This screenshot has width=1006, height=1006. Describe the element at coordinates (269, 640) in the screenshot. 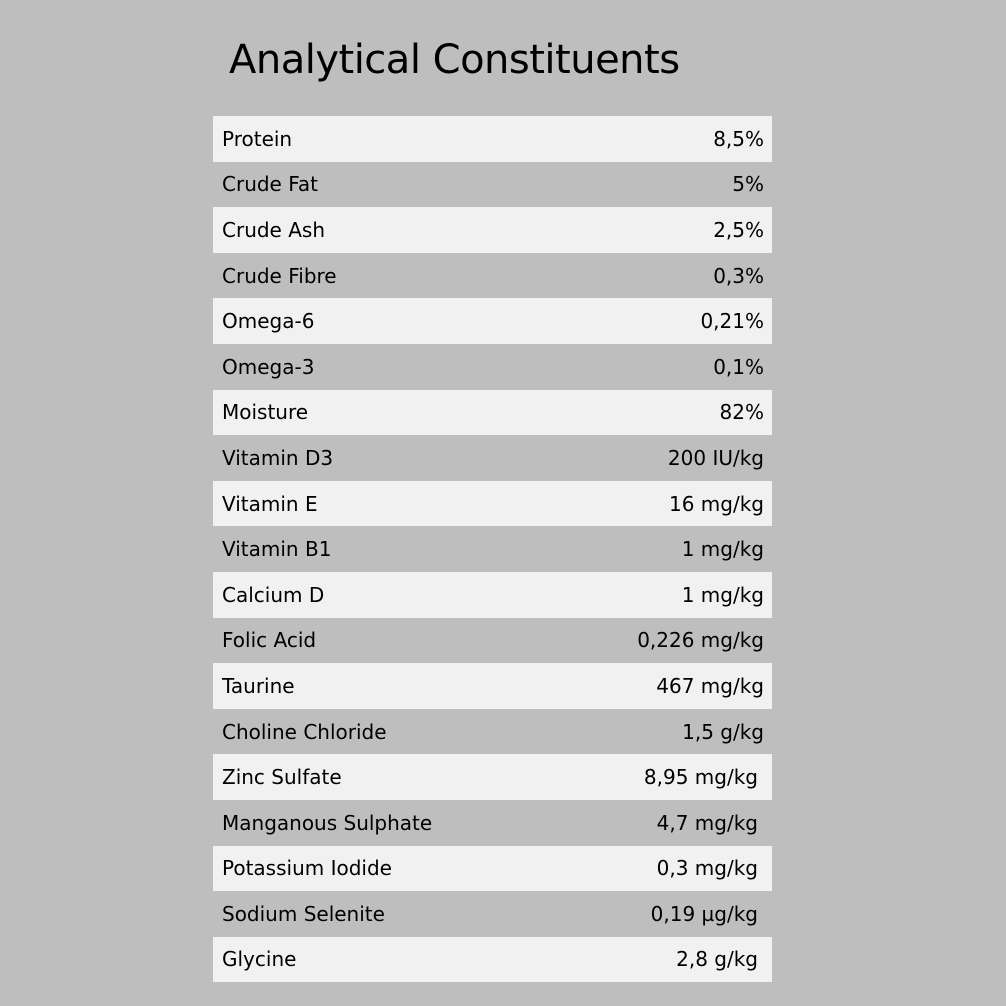

I see `row-label: Folic Acid` at that location.